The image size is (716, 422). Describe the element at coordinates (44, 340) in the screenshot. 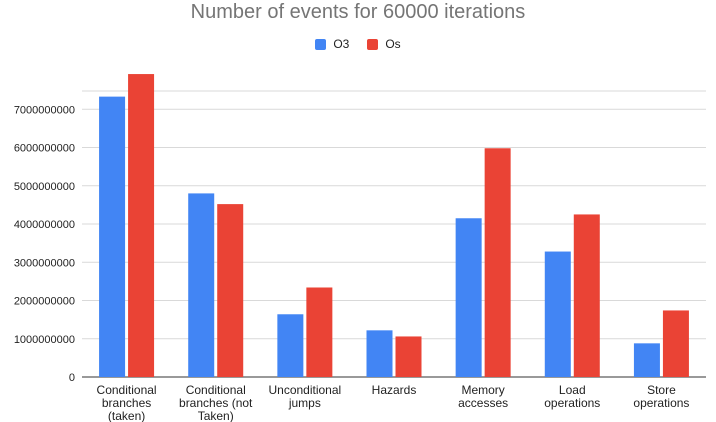

I see `y-tick-label: 1000000000` at that location.